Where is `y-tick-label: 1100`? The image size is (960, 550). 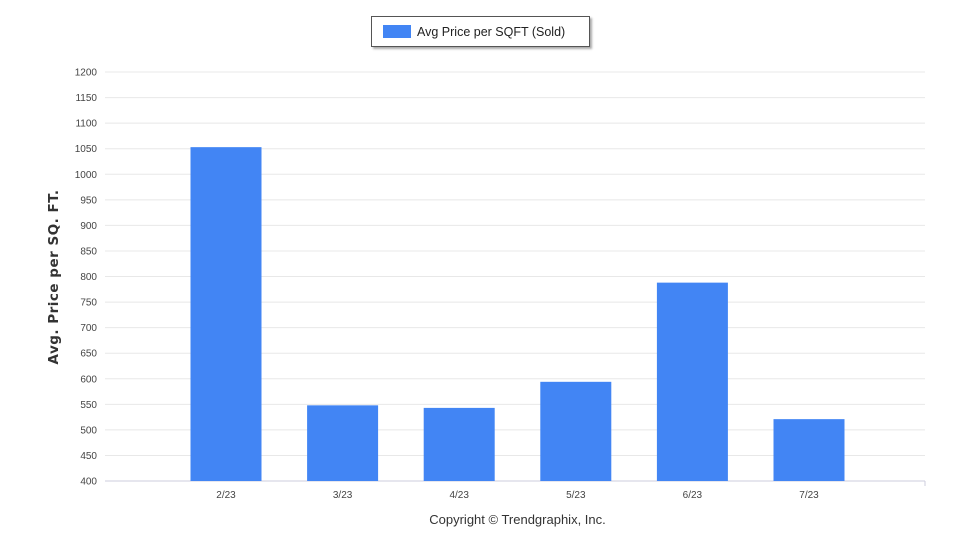
y-tick-label: 1100 is located at coordinates (86, 124).